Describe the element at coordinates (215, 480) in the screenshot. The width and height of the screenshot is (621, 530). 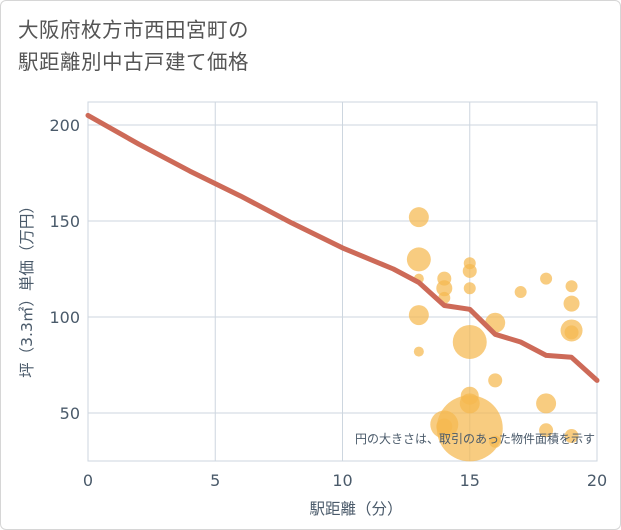
I see `x-tick-label: 5` at that location.